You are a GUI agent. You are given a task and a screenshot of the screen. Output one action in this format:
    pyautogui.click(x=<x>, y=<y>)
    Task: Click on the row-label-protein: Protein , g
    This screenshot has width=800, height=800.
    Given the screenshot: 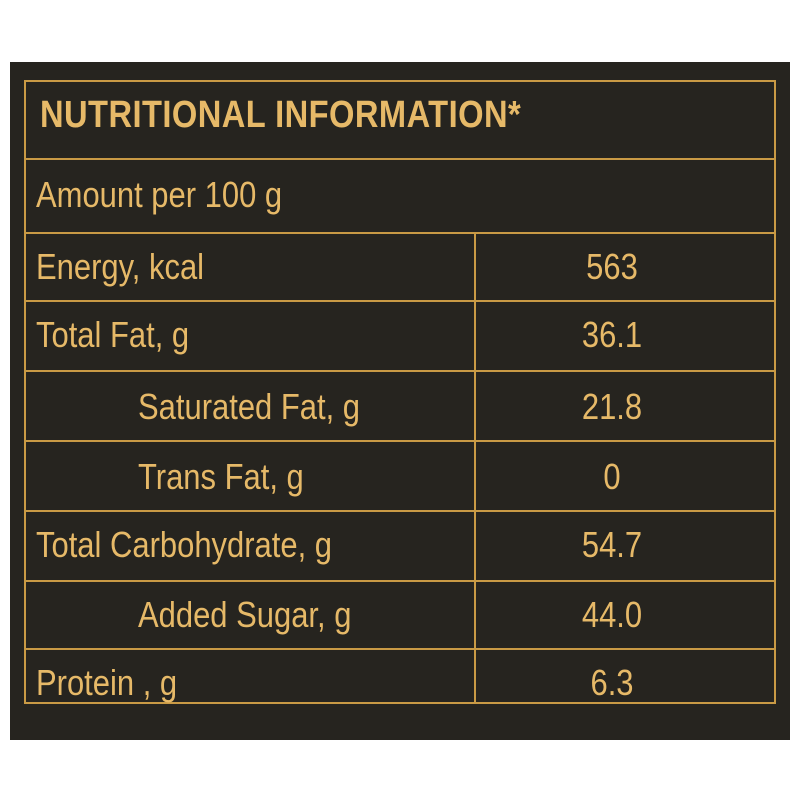 What is the action you would take?
    pyautogui.click(x=107, y=682)
    